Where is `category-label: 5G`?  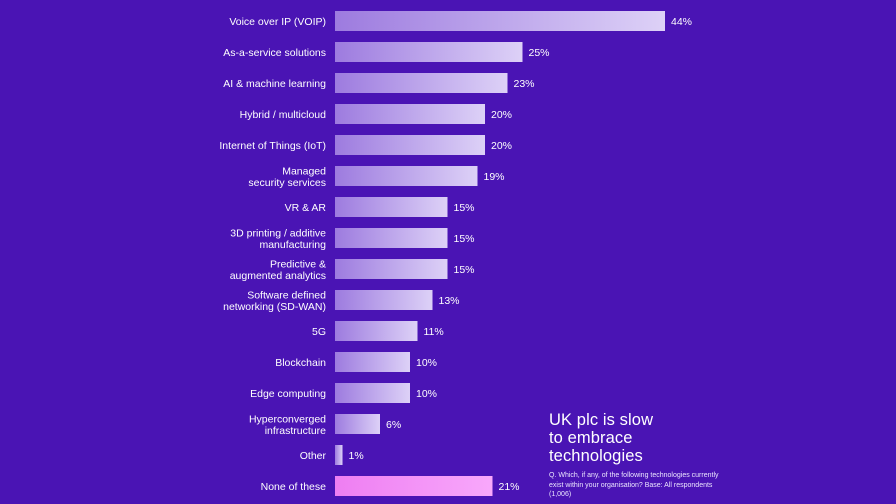 category-label: 5G is located at coordinates (319, 332).